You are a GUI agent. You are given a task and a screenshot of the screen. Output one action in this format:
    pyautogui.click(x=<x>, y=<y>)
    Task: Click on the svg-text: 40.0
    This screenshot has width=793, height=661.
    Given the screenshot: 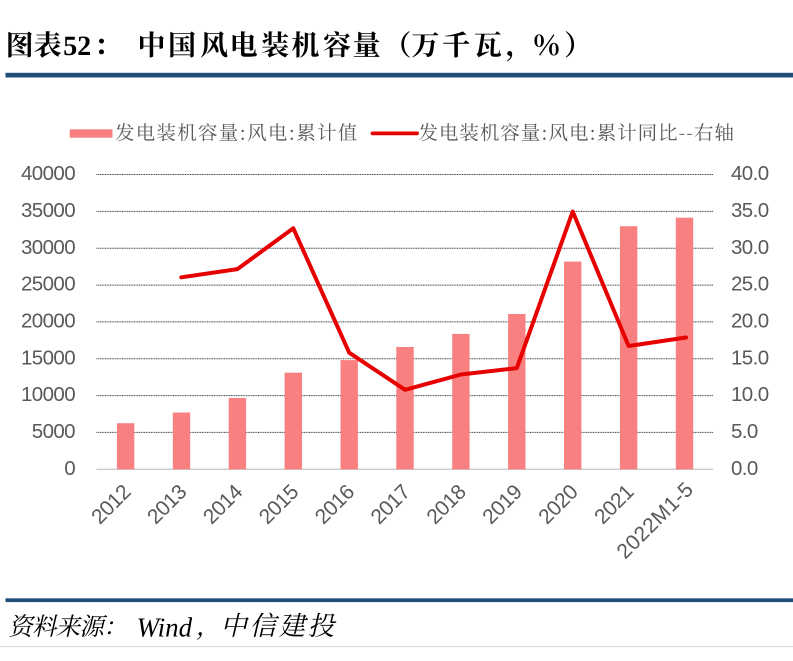 What is the action you would take?
    pyautogui.click(x=750, y=173)
    